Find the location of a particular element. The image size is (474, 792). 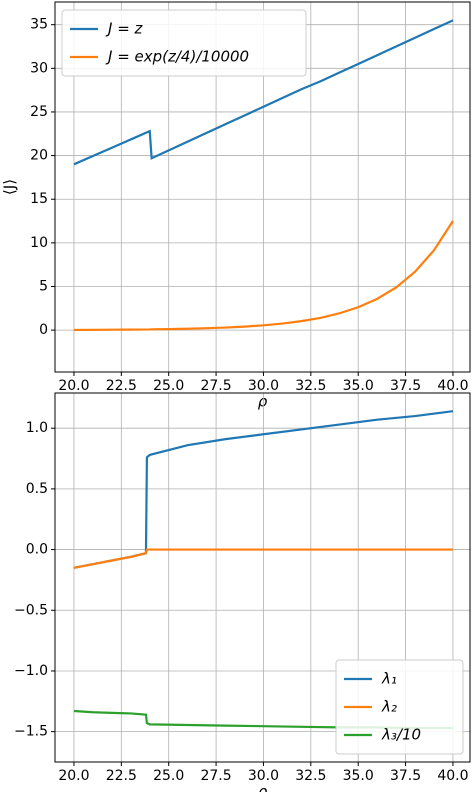

legend-label: λ₃/10 is located at coordinates (401, 735).